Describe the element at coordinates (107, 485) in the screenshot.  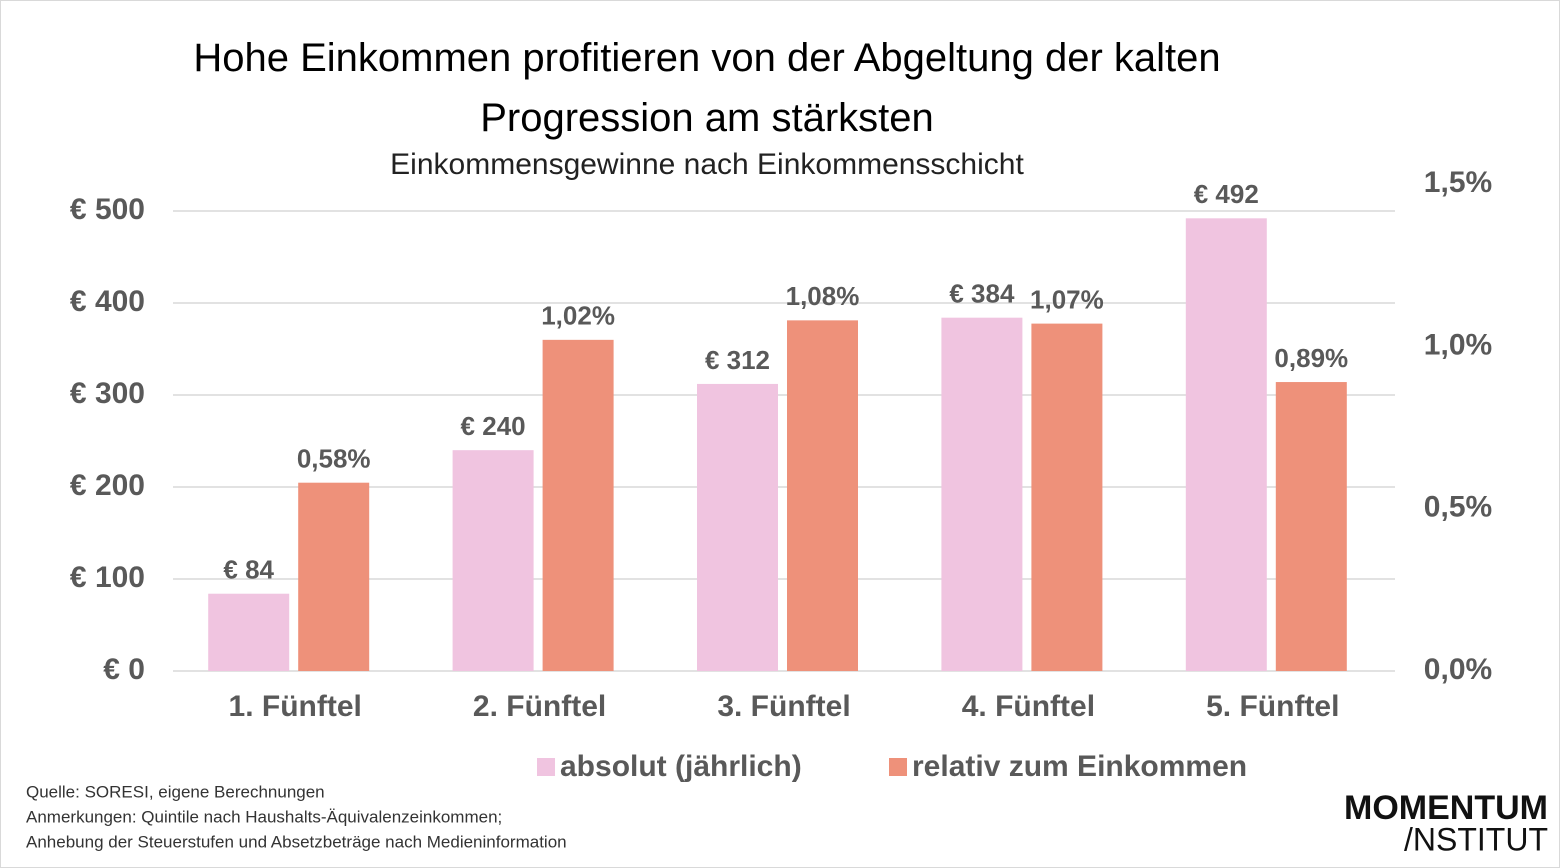
I see `y-tick-label: € 200` at that location.